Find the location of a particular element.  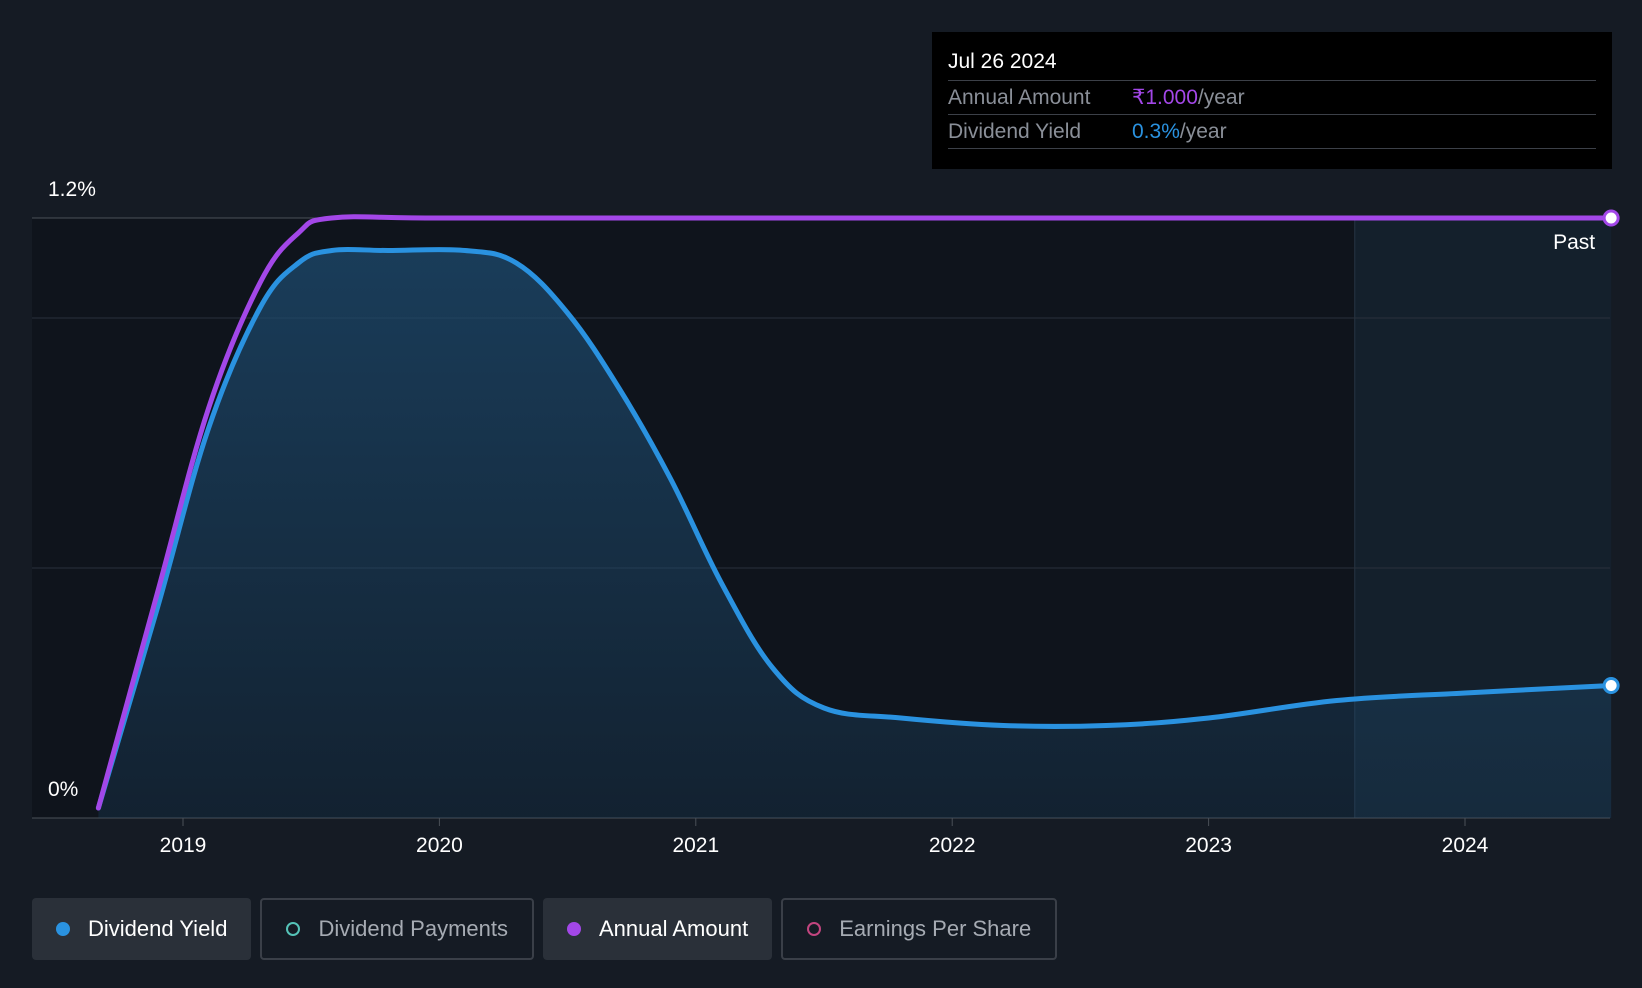

dividend-yield-end-marker is located at coordinates (1611, 685).